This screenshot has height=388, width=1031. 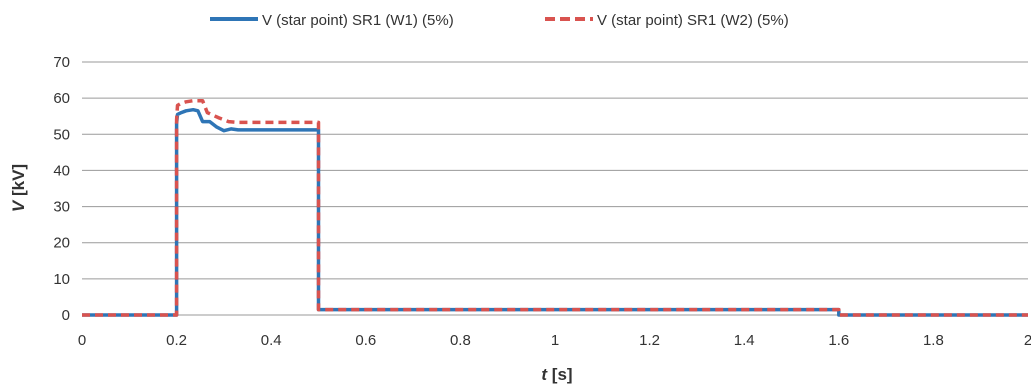 I want to click on x-axis-ticks: 0 0.2 0.4 0.6 0.8 1 1.2 1.4 1.6 1.8 2, so click(x=554, y=340).